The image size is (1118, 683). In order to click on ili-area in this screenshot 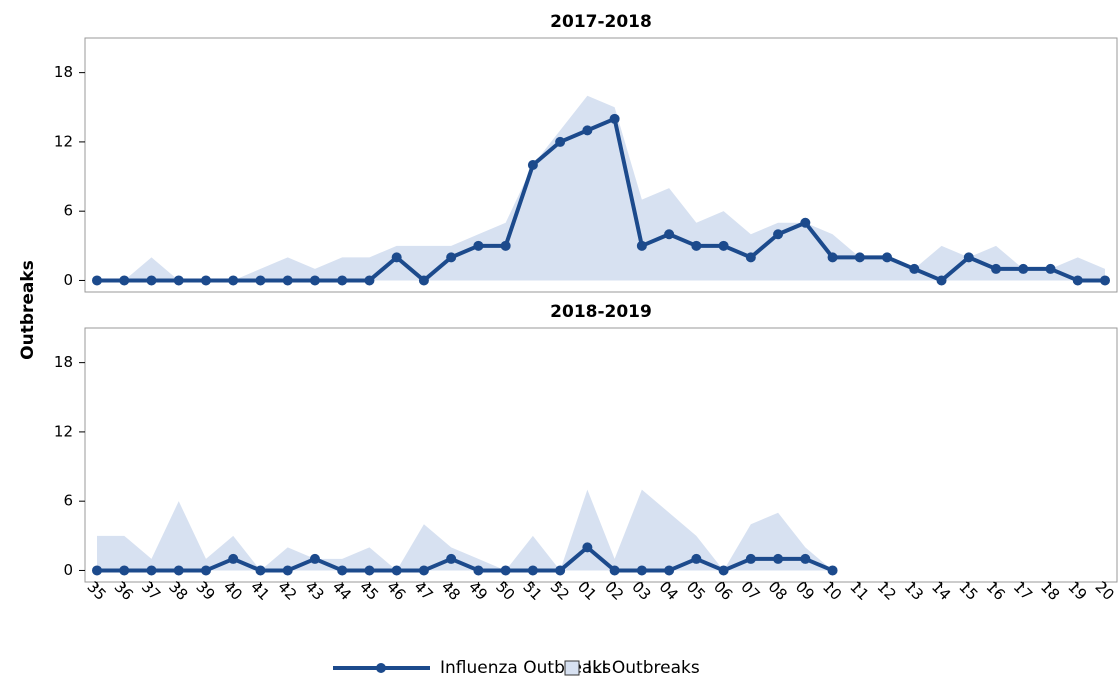, I will do `click(465, 530)`.